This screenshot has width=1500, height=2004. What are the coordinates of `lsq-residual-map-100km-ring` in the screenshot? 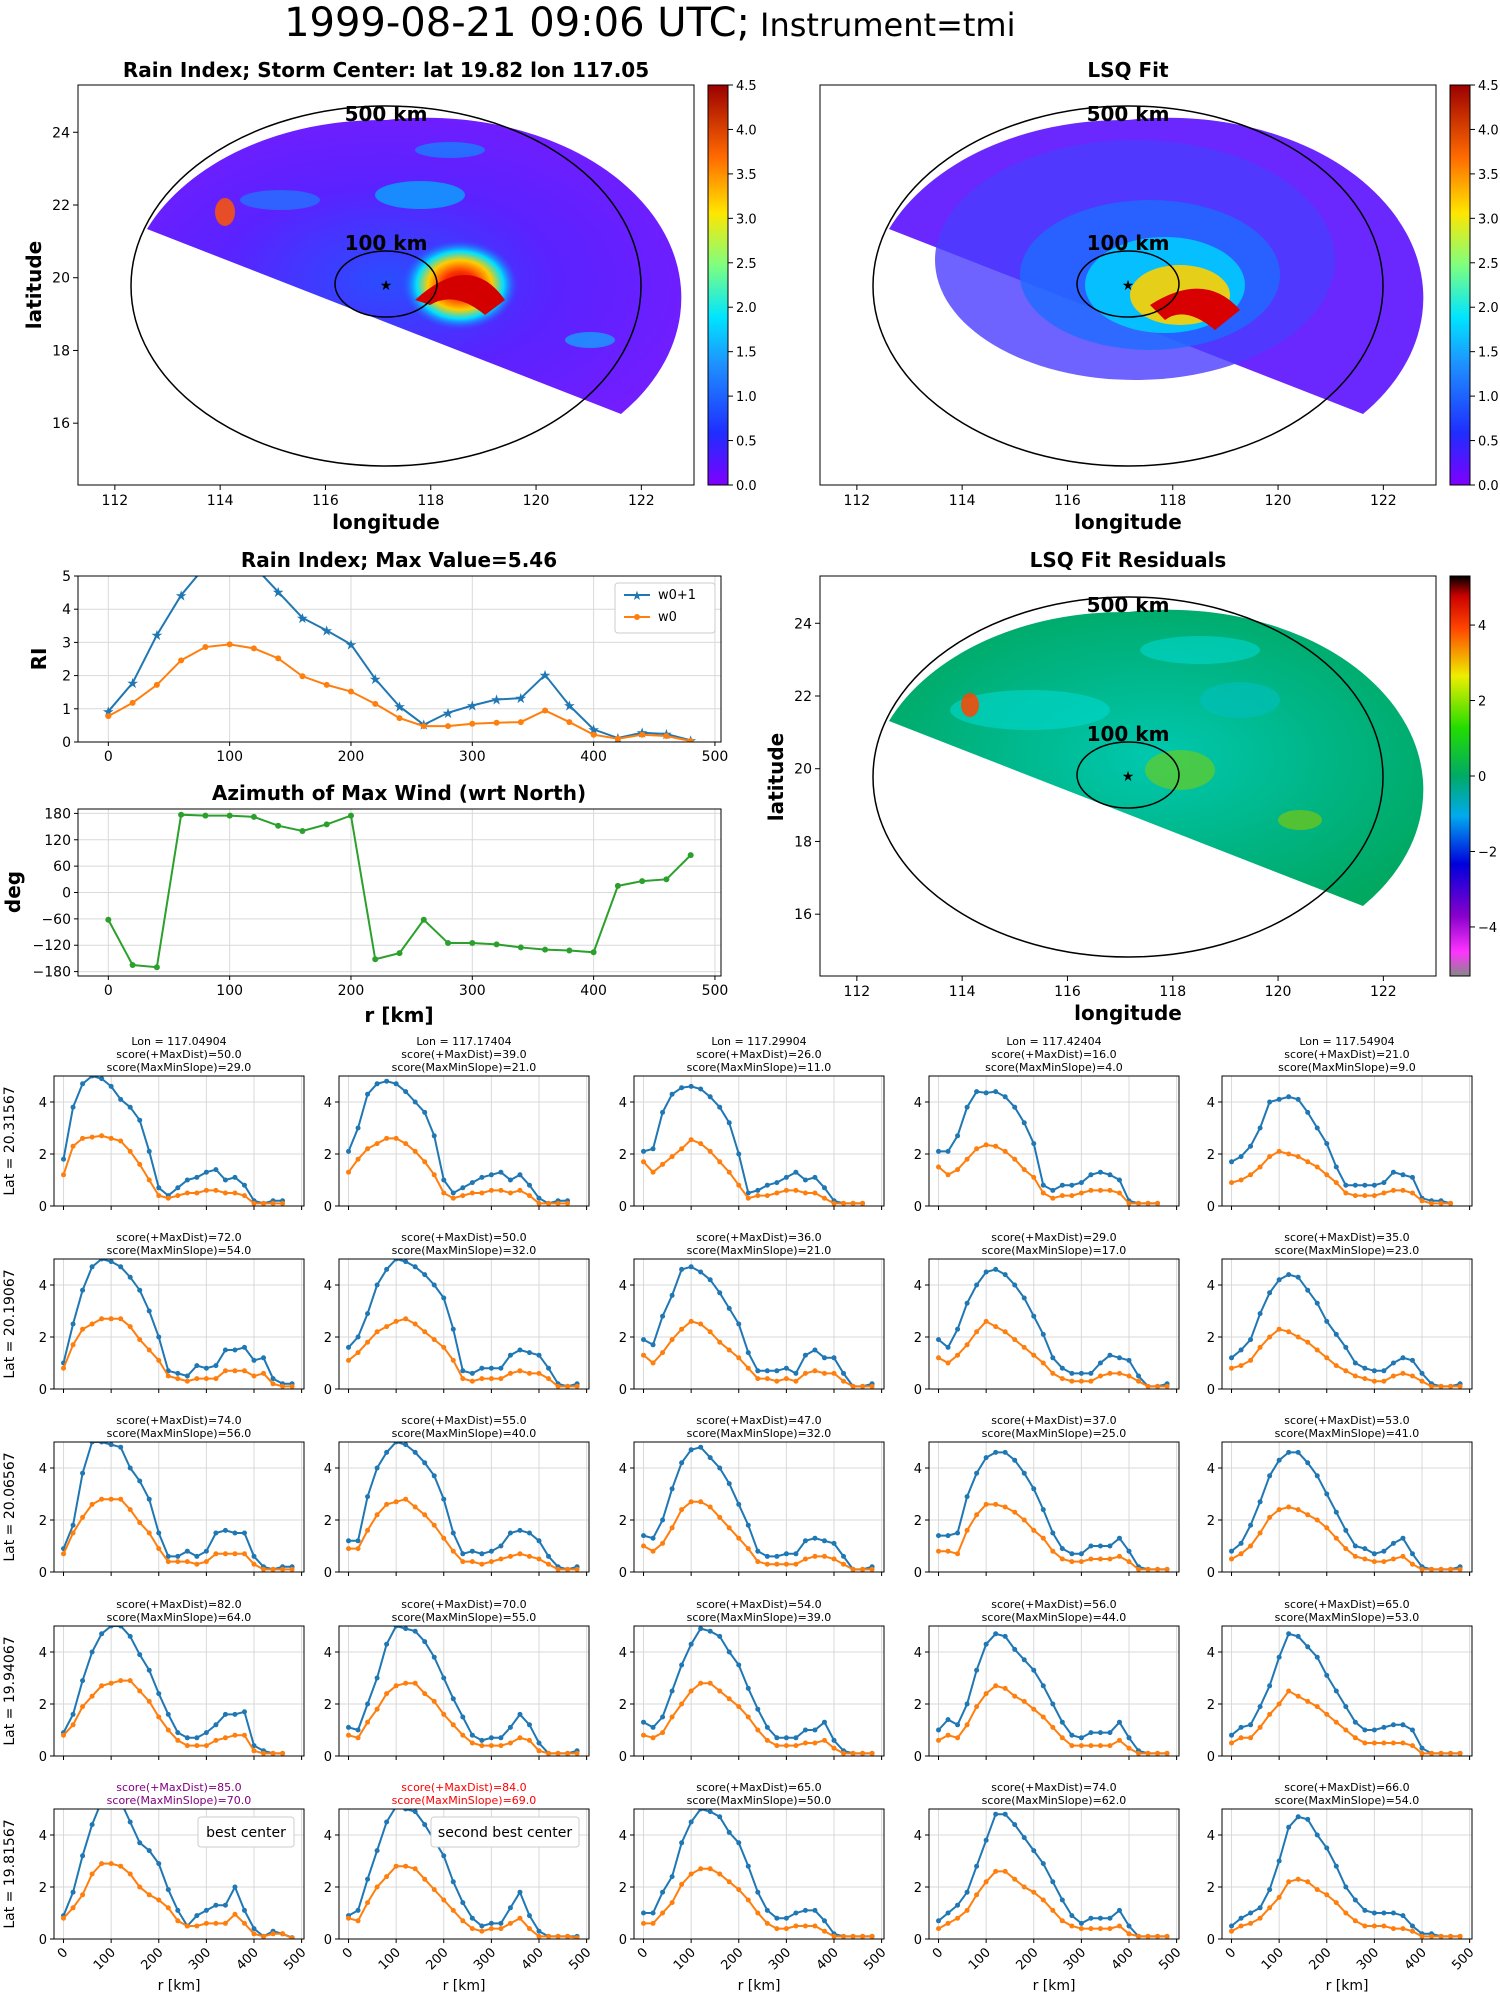 It's located at (1128, 775).